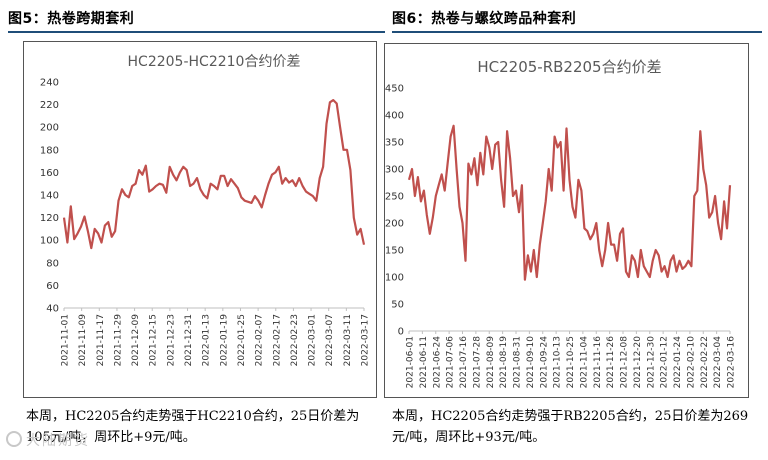 The width and height of the screenshot is (768, 460). I want to click on c6-x-tick-label: 2022-01-12, so click(665, 362).